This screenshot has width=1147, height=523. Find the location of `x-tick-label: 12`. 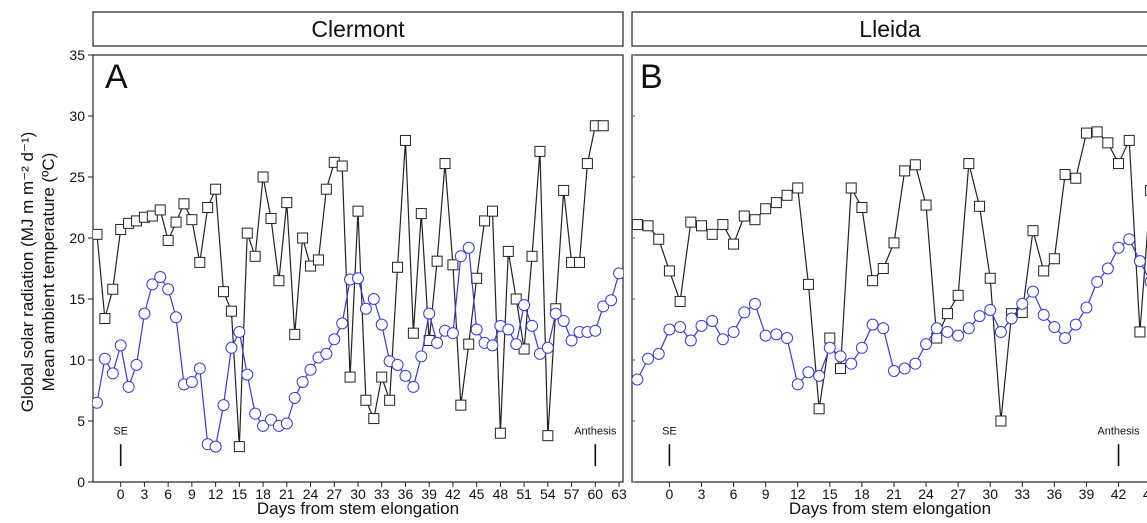

x-tick-label: 12 is located at coordinates (798, 494).